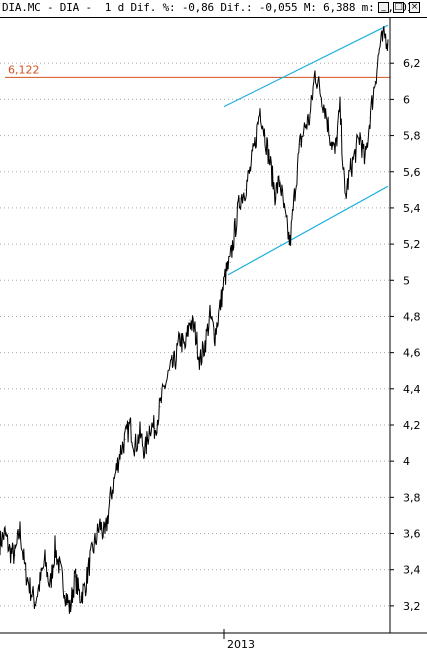 This screenshot has width=427, height=655. What do you see at coordinates (197, 70) in the screenshot?
I see `reference-line-group: 6,122` at bounding box center [197, 70].